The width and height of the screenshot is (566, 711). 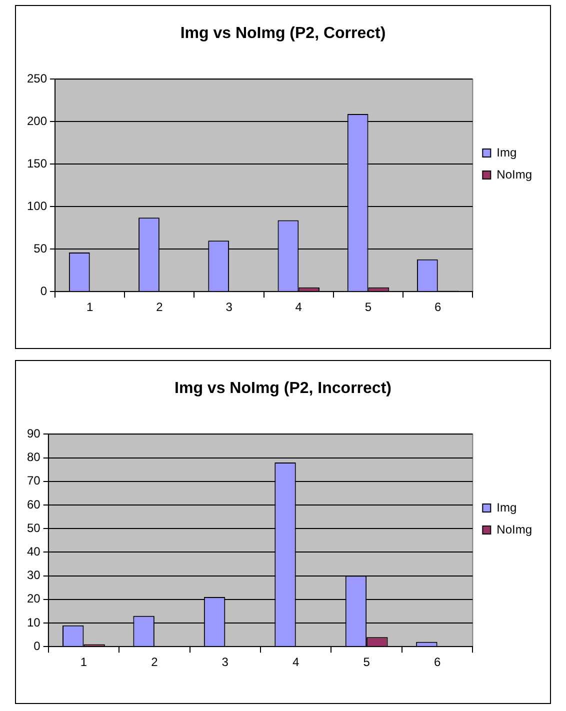 I want to click on y-tick-label: 80, so click(x=33, y=457).